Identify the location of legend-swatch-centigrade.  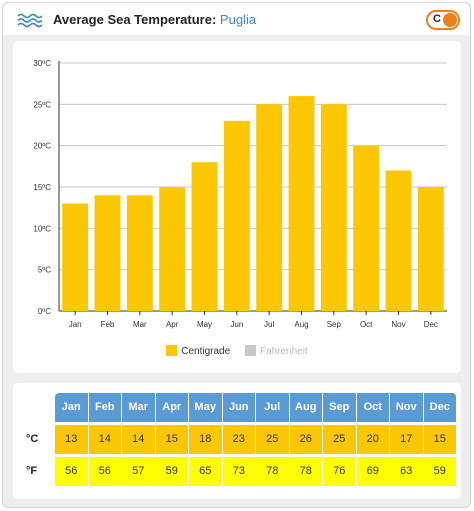
(172, 350).